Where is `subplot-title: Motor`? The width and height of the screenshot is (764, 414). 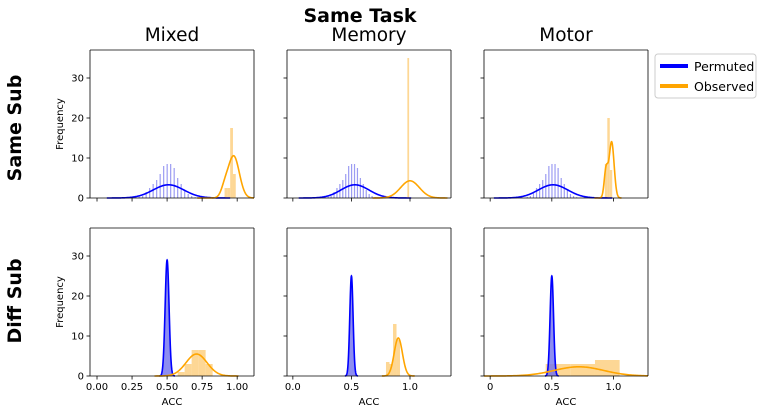 subplot-title: Motor is located at coordinates (566, 35).